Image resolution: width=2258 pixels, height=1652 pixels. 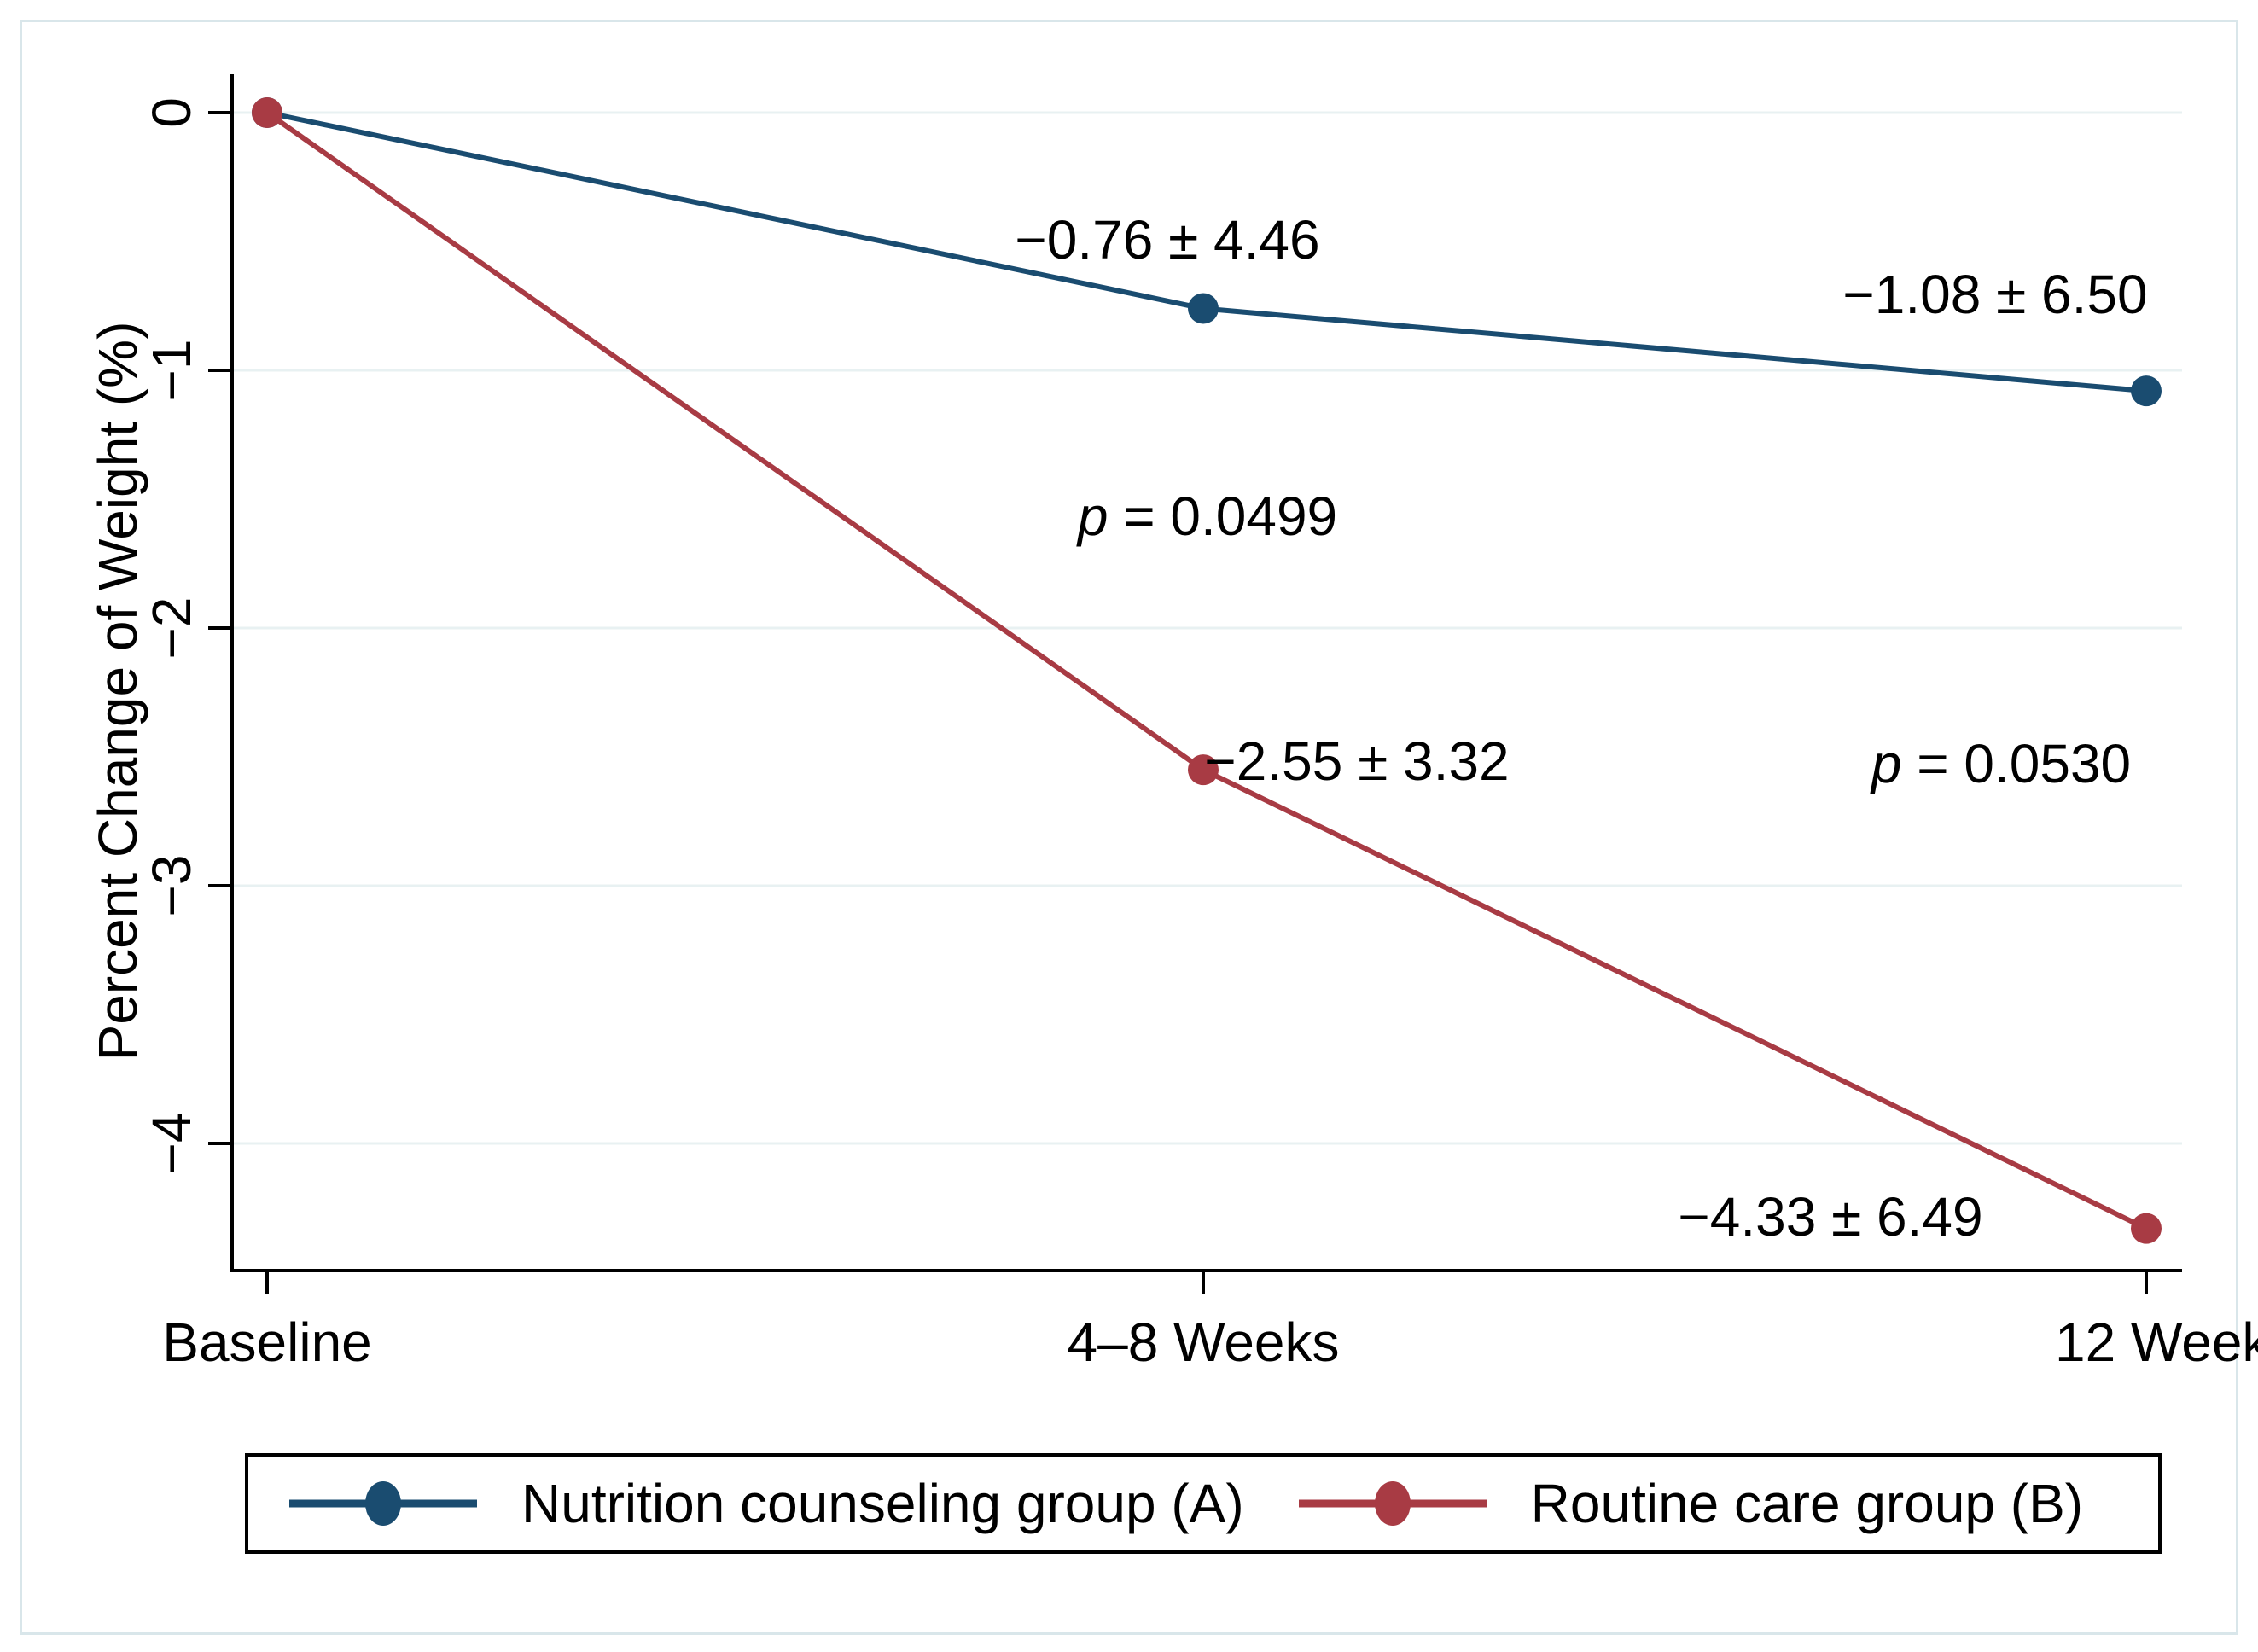 I want to click on y-tick-label-0: 0, so click(x=171, y=113).